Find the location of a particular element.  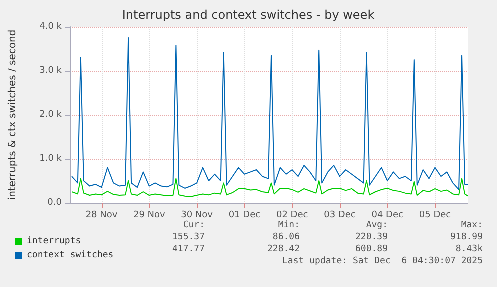

x-tick-label: 28 Nov is located at coordinates (102, 215).